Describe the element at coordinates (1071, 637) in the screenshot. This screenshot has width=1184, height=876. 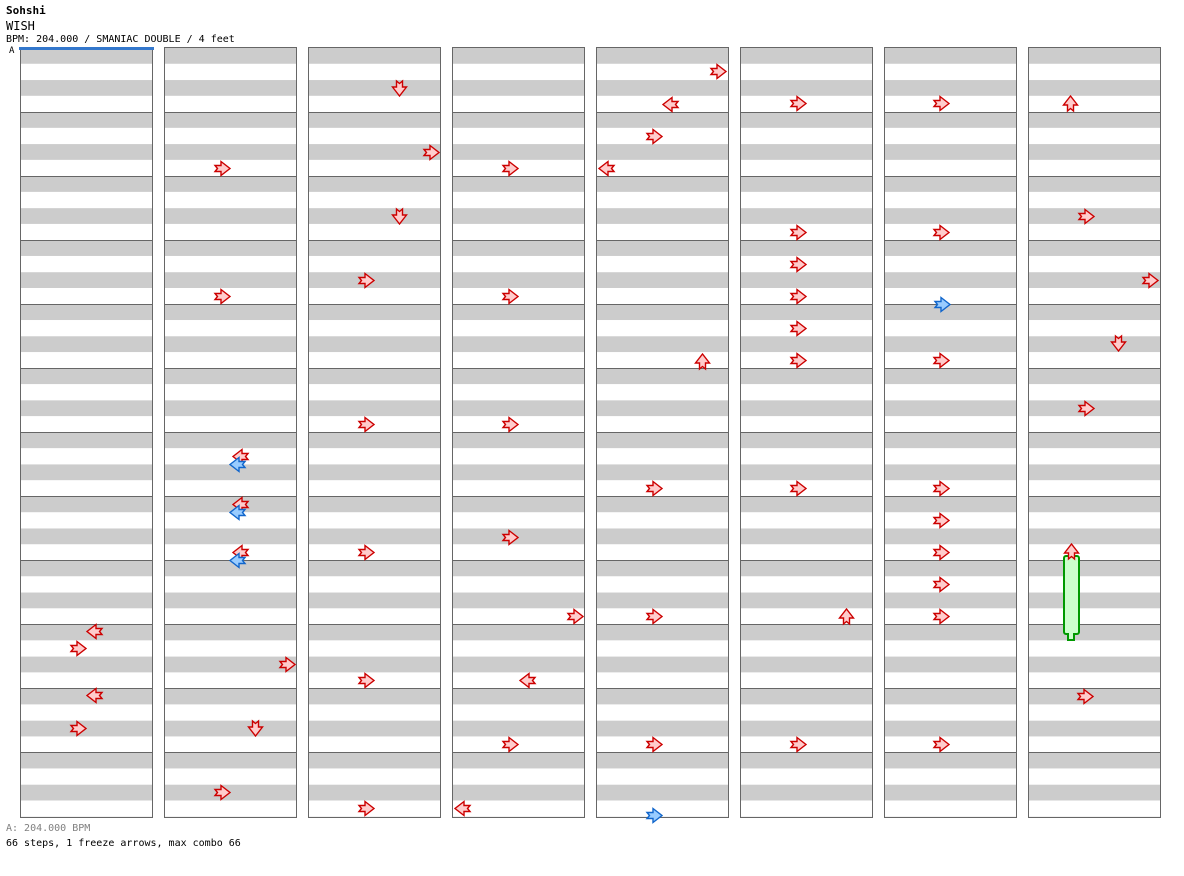
I see `freeze-arrow-tail` at that location.